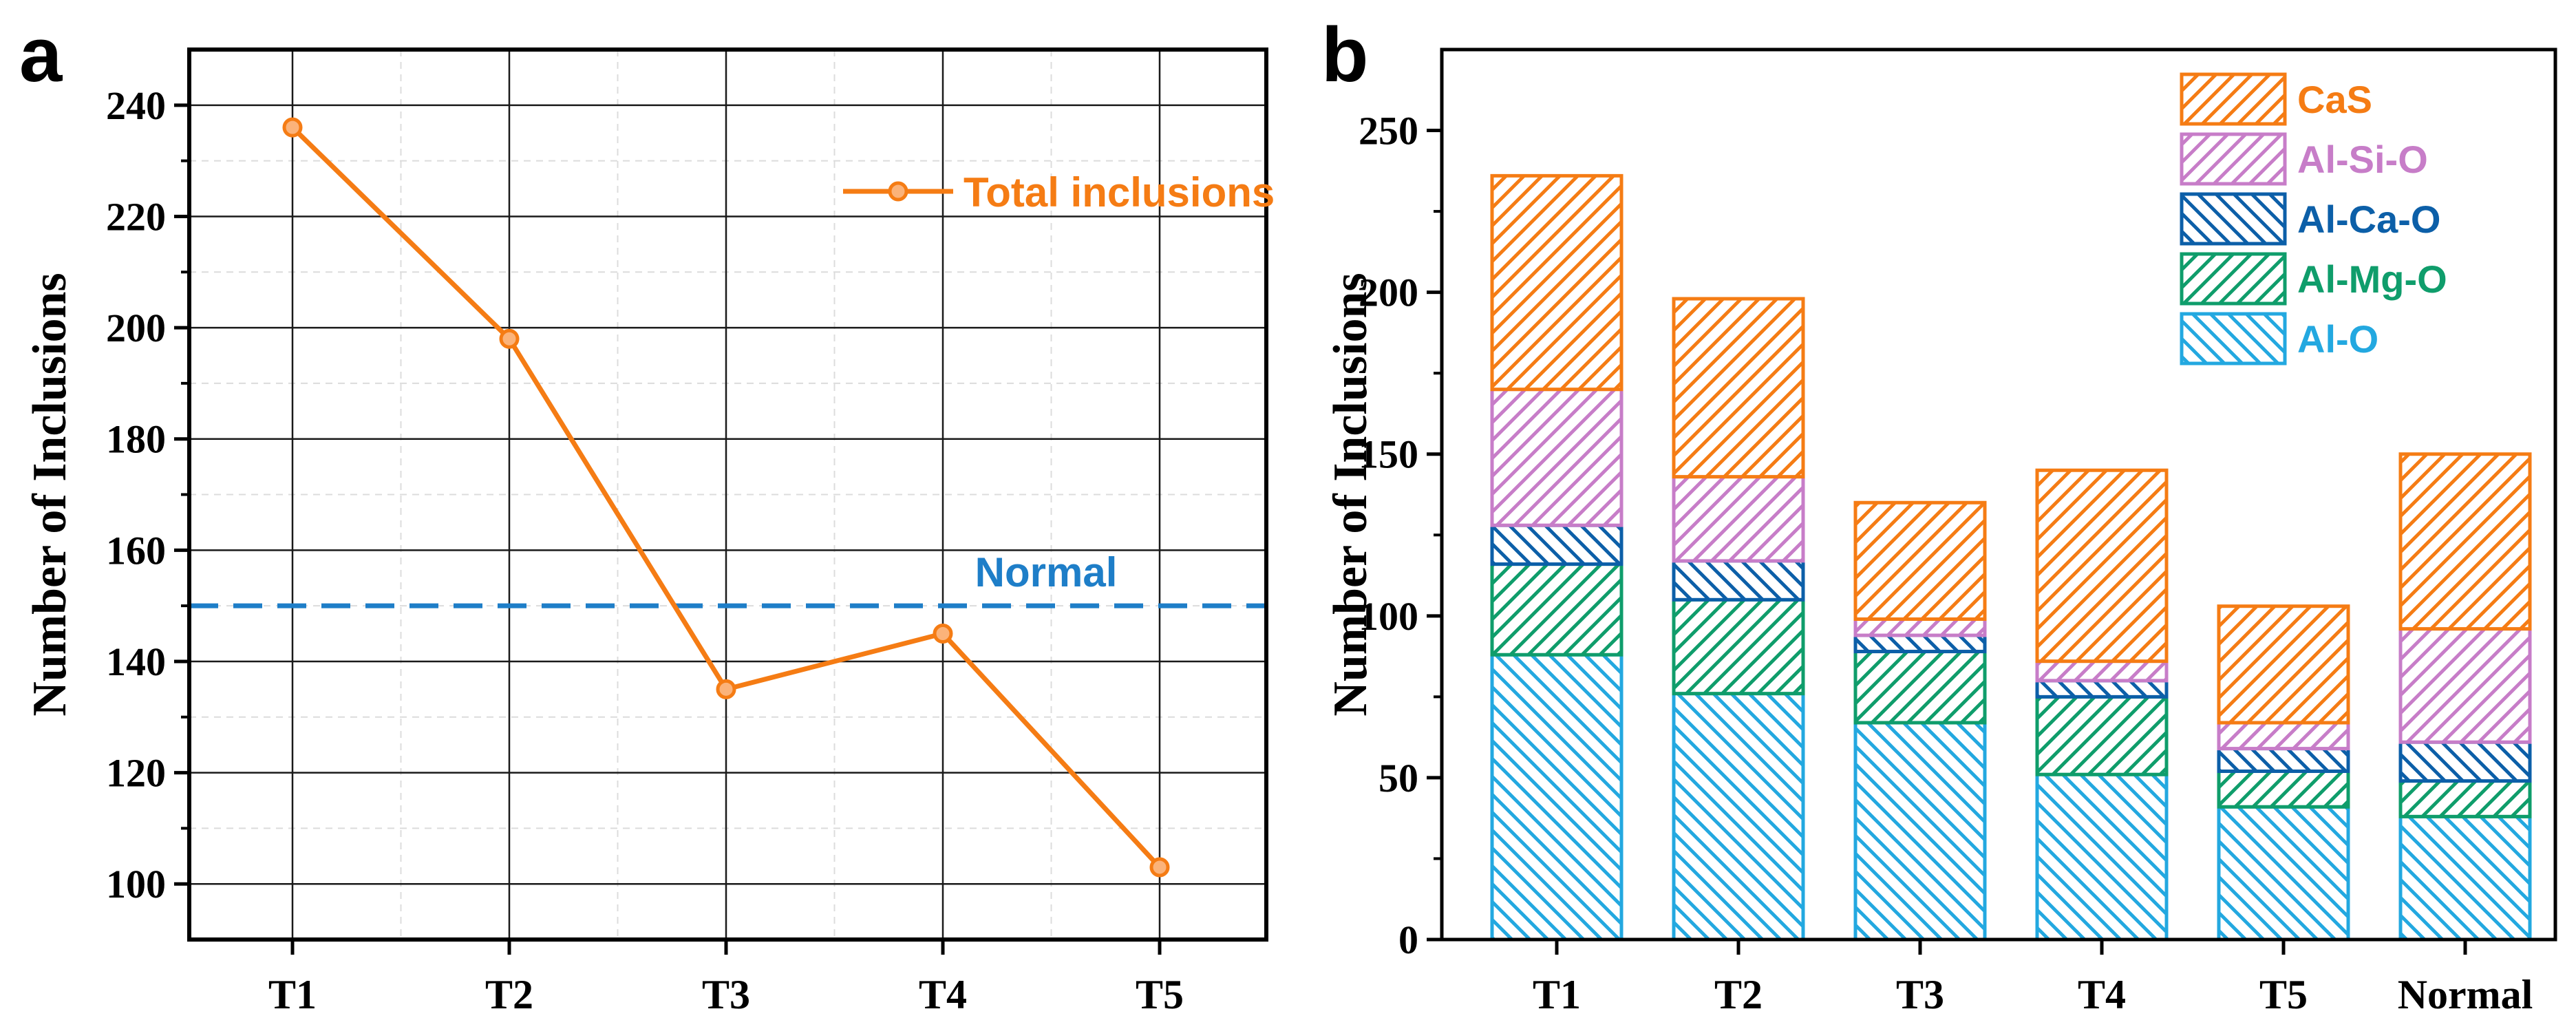  I want to click on bar-t2-al-mg-o, so click(1738, 646).